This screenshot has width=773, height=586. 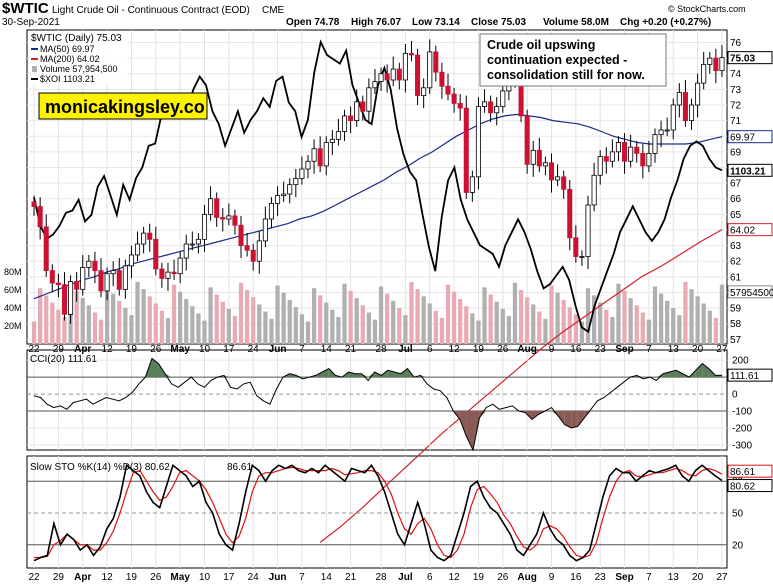 I want to click on last-xoi-tag-box, so click(x=750, y=170).